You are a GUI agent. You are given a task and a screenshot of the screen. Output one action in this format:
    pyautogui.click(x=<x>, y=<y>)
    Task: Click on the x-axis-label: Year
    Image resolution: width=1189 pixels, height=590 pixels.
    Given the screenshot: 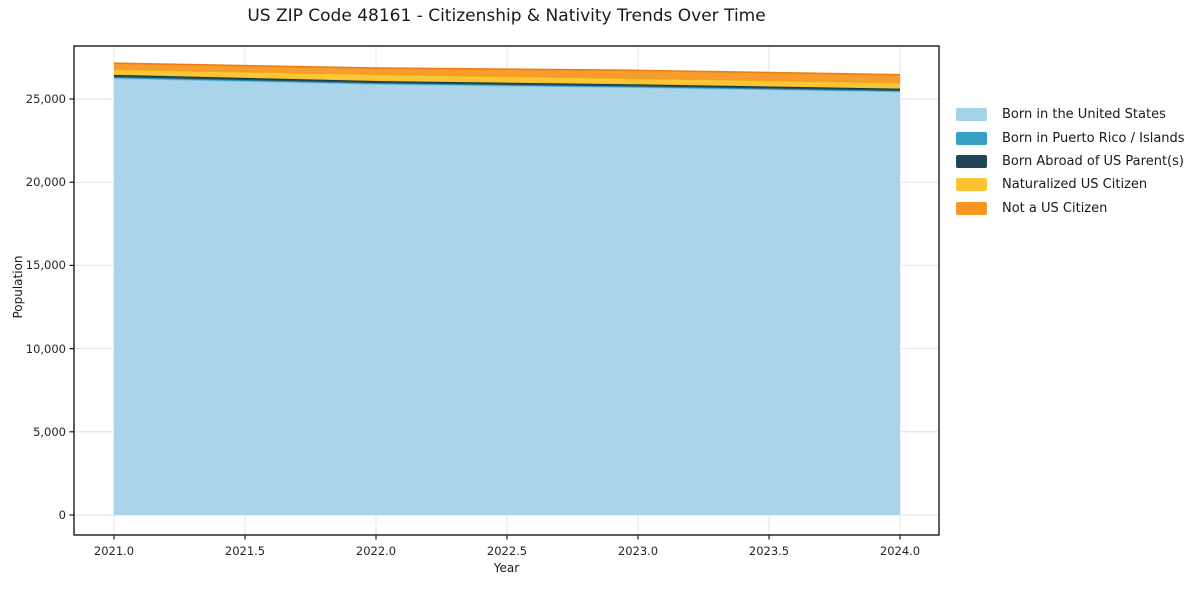 What is the action you would take?
    pyautogui.click(x=506, y=568)
    